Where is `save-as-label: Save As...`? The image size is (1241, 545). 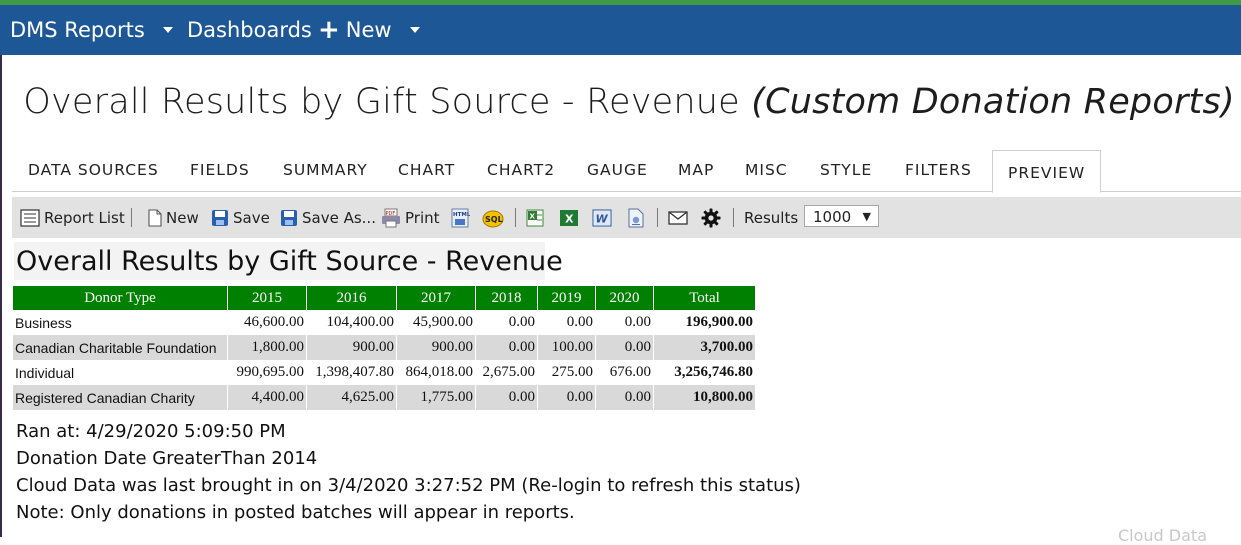 save-as-label: Save As... is located at coordinates (339, 217).